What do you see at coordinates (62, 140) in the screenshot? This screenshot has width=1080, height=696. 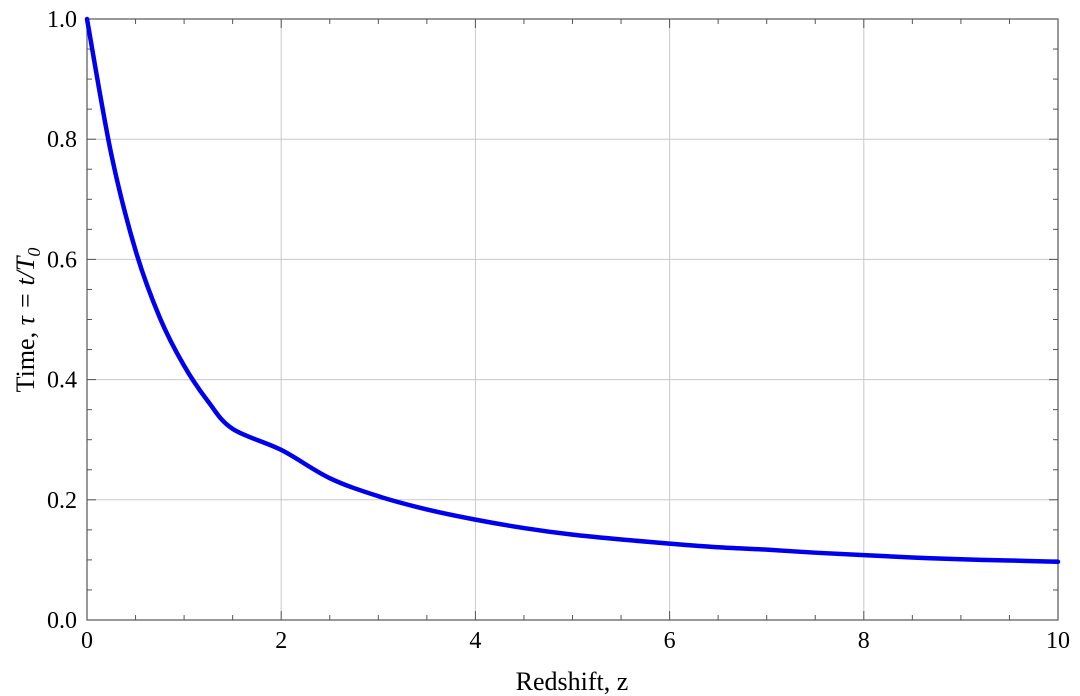 I see `y-tick-label: 0.8` at bounding box center [62, 140].